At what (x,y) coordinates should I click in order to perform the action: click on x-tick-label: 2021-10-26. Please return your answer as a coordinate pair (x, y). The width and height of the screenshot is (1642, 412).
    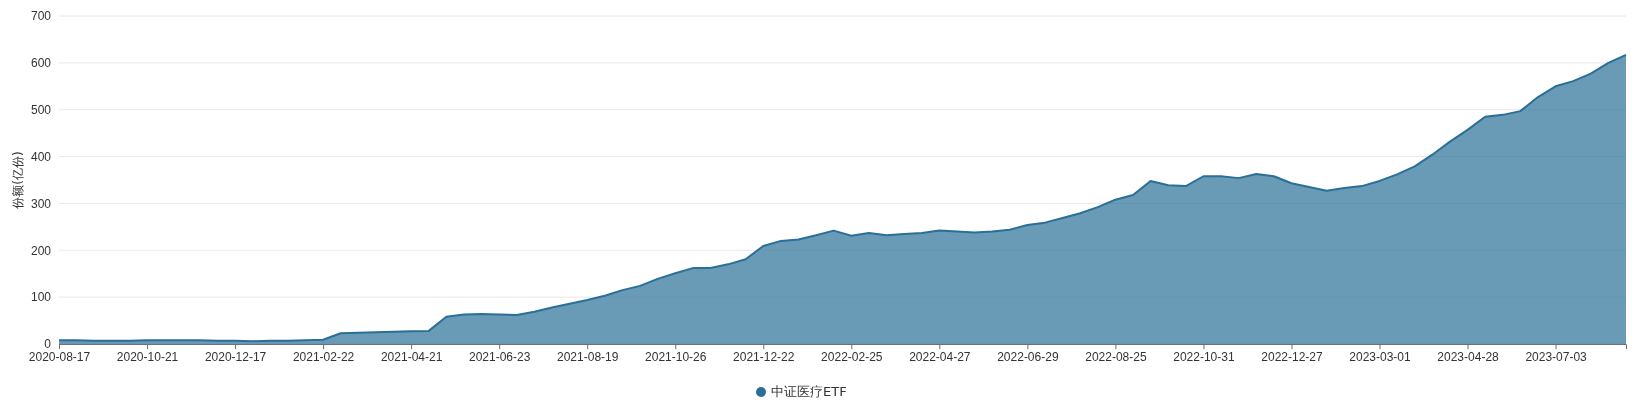
    Looking at the image, I should click on (676, 356).